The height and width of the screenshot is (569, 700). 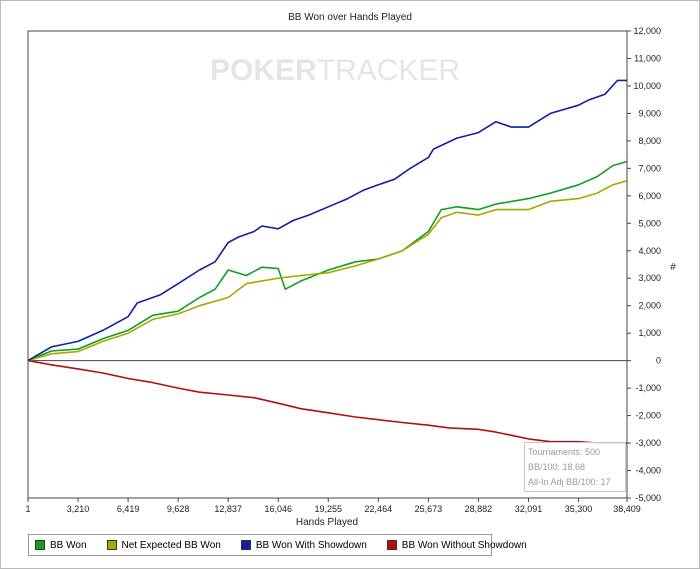 I want to click on watermark-part2: TRACKER, so click(x=388, y=70).